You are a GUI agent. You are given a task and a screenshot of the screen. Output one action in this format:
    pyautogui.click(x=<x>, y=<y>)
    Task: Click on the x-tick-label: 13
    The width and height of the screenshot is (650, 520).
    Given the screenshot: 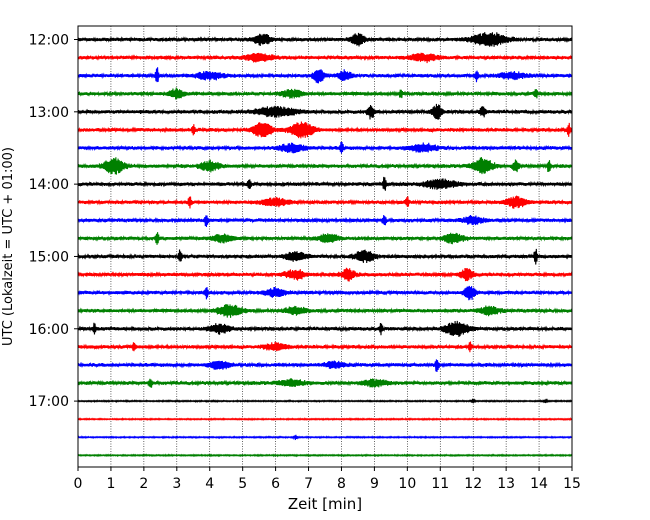 What is the action you would take?
    pyautogui.click(x=506, y=484)
    